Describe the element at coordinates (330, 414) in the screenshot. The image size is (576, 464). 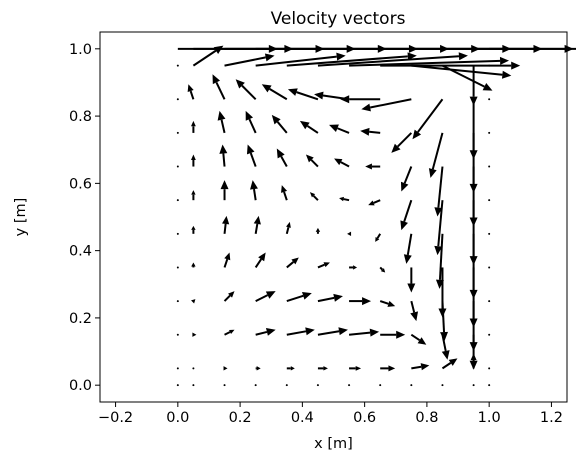
I see `x-axis-ticks: −0.2 0.0 0.2 0.4 0.6 0.8 1.0 1.2` at that location.